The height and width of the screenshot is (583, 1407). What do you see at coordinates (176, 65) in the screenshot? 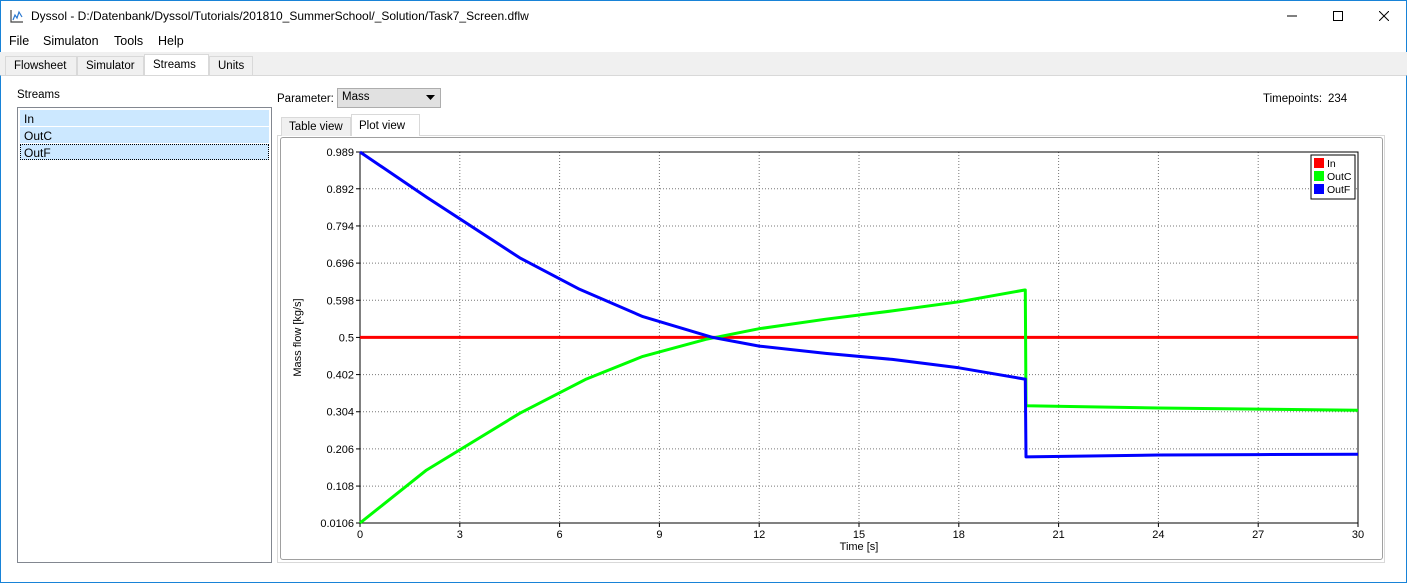
I see `tab-streams: Streams` at bounding box center [176, 65].